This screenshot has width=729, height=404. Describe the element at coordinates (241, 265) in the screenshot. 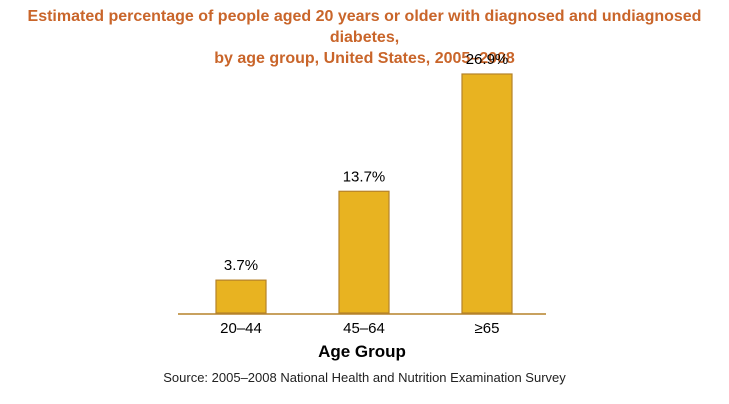

I see `data-label-1: 3.7%` at that location.